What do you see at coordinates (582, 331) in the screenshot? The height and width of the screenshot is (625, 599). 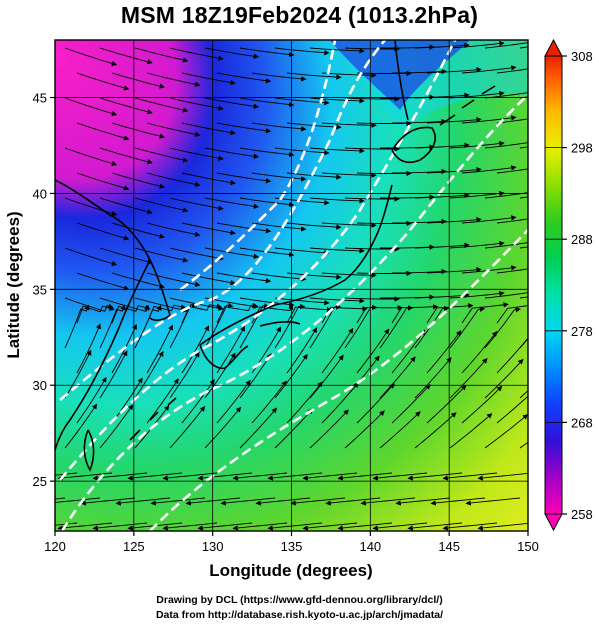 I see `colorbar-tick-label: 278` at bounding box center [582, 331].